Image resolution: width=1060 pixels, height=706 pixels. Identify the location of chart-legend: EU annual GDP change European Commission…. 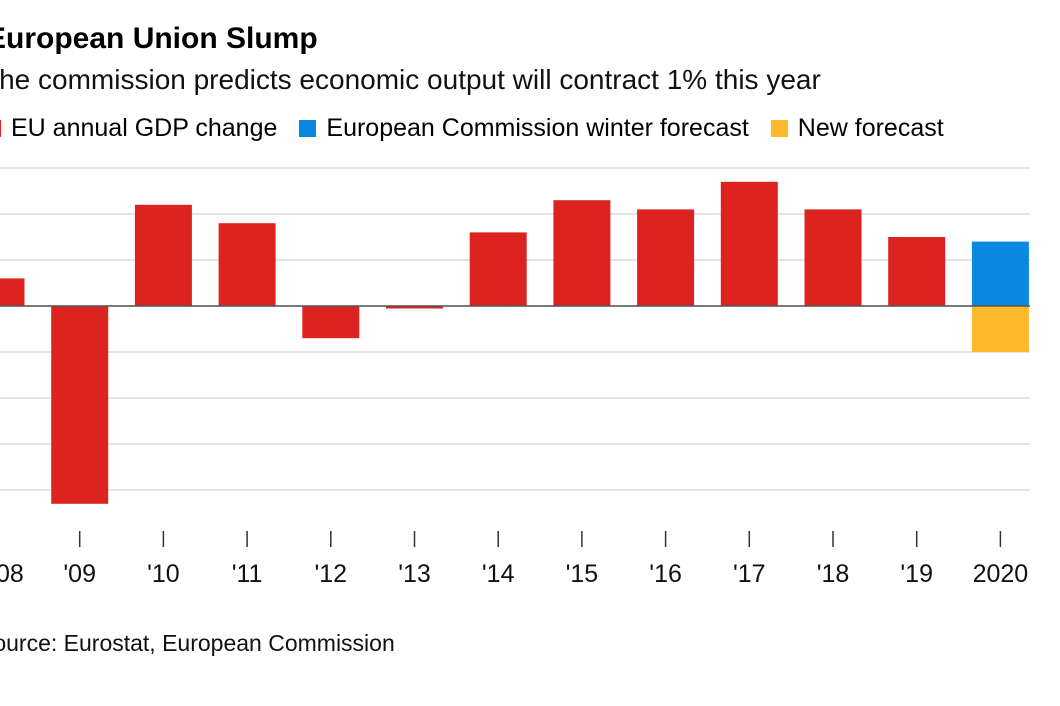
(483, 128).